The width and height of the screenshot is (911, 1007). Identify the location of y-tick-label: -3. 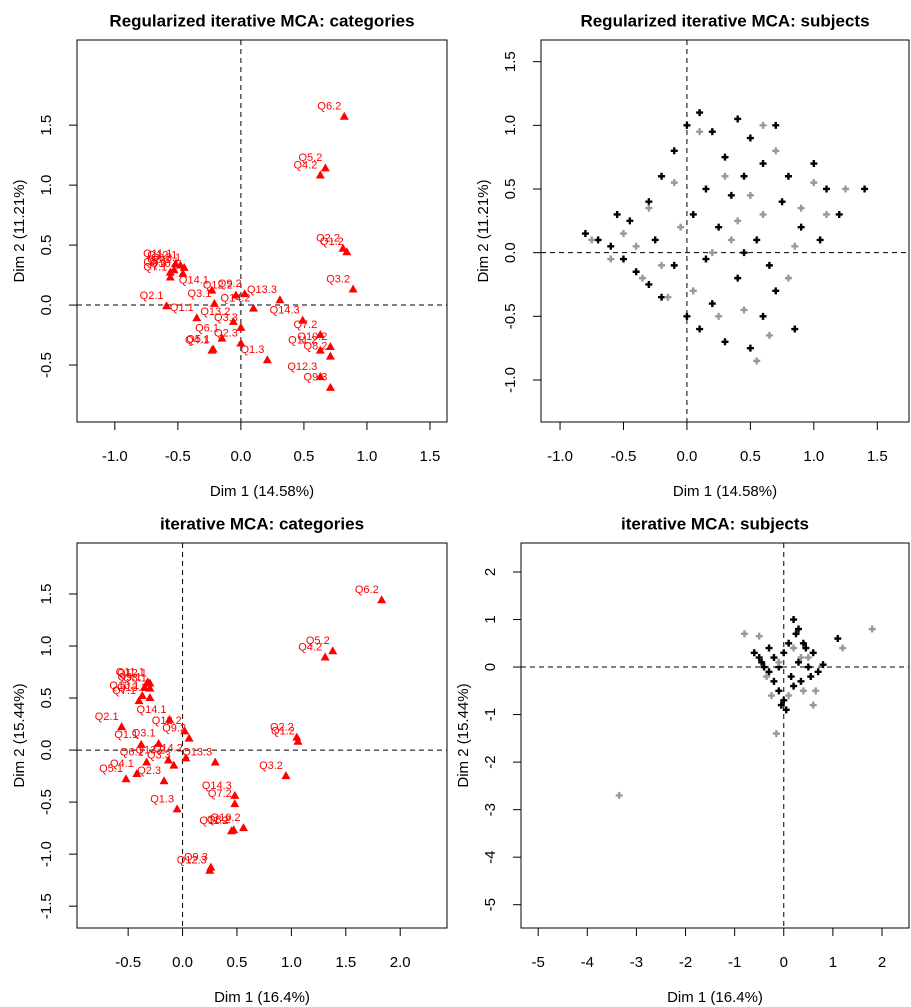
(490, 809).